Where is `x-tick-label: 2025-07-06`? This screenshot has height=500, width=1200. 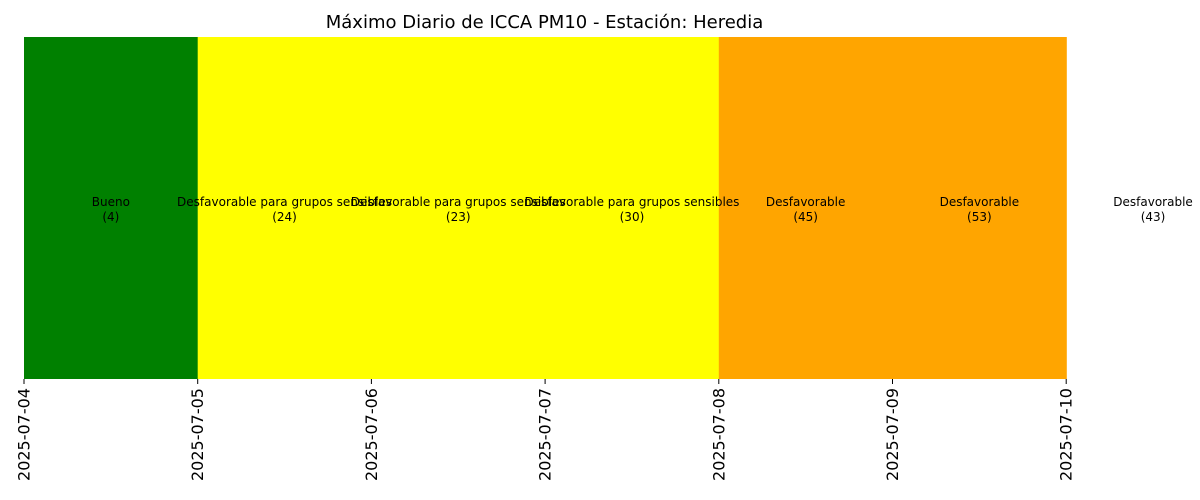 x-tick-label: 2025-07-06 is located at coordinates (371, 434).